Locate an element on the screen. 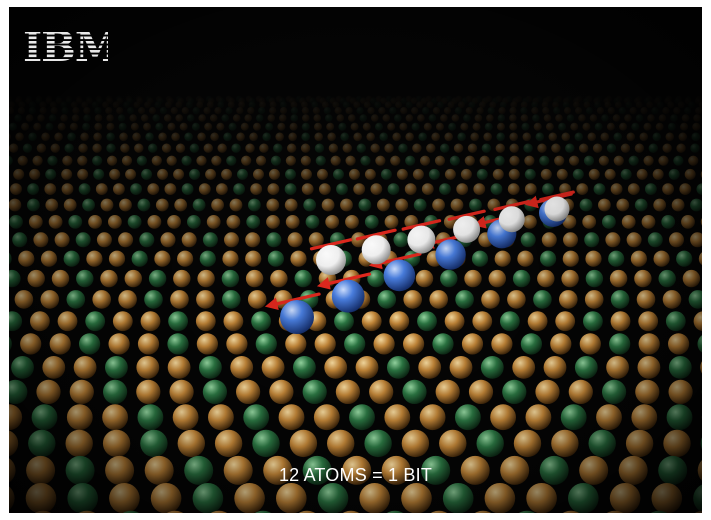 Image resolution: width=711 pixels, height=520 pixels. ibm-logo-text: IBM is located at coordinates (65, 45).